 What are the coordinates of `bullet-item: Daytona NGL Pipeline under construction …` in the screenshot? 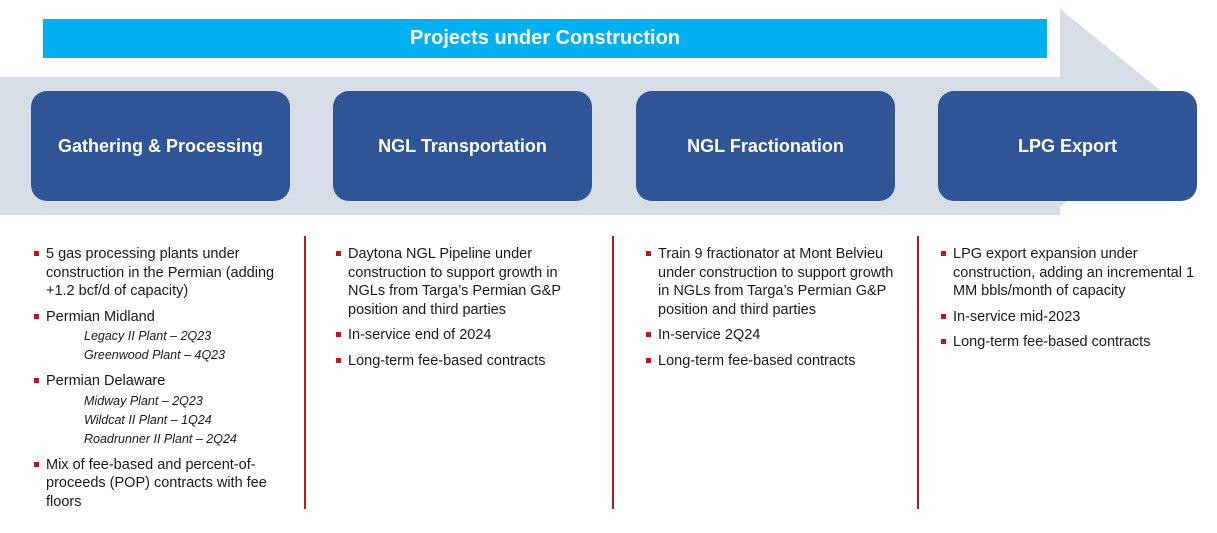 It's located at (465, 282).